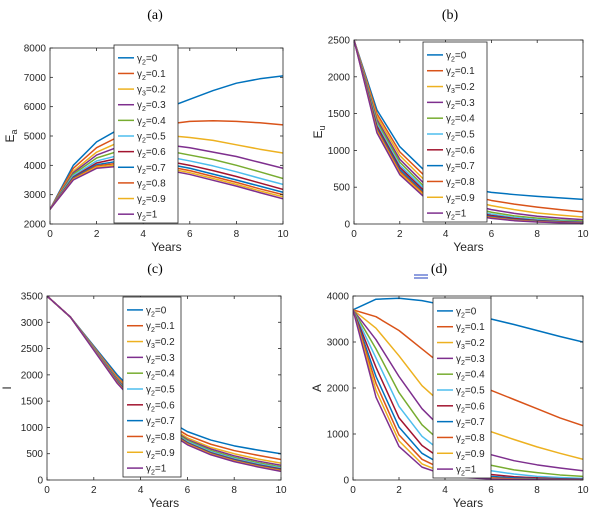 The width and height of the screenshot is (603, 520). What do you see at coordinates (460, 104) in the screenshot?
I see `legend-entry-3: γ2=0.3` at bounding box center [460, 104].